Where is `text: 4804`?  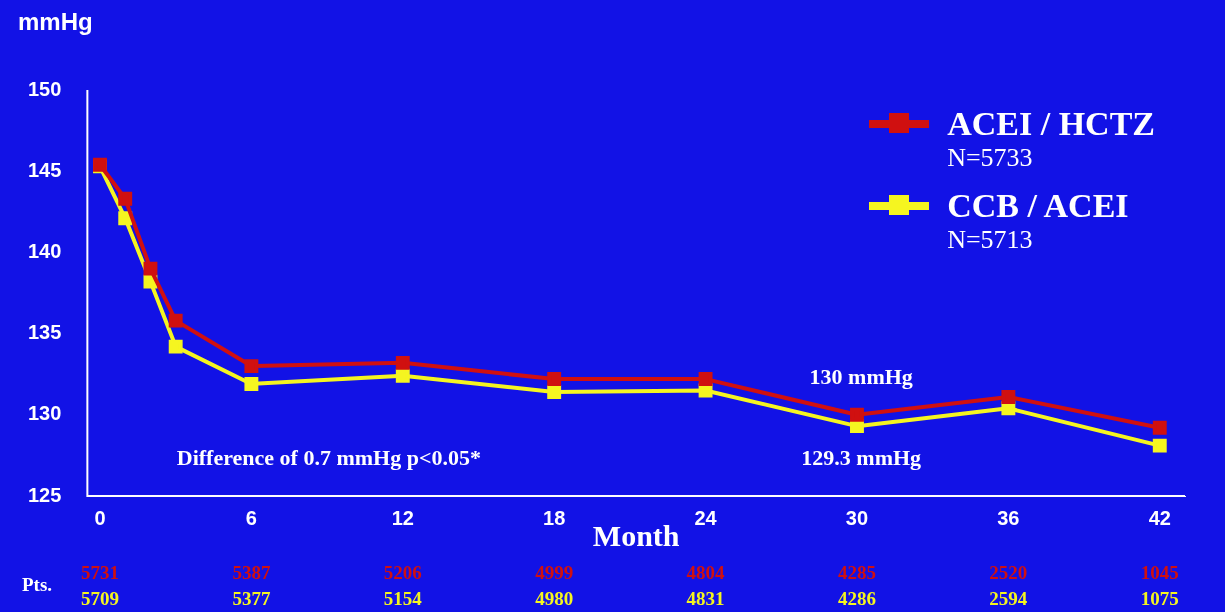
text: 4804 is located at coordinates (705, 573).